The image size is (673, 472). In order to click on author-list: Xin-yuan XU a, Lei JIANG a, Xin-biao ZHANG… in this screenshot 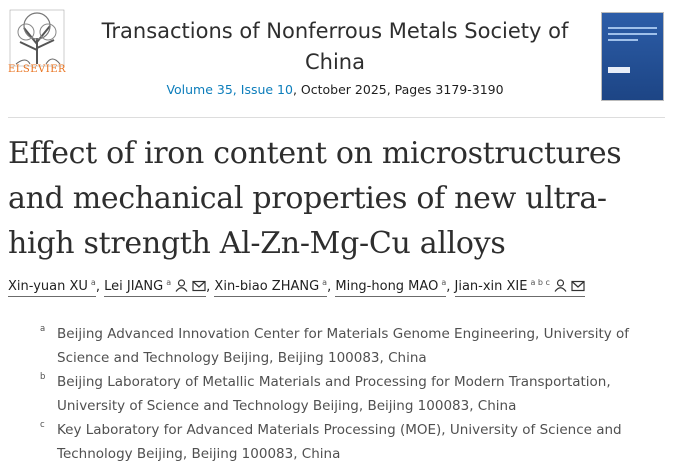, I will do `click(296, 288)`.